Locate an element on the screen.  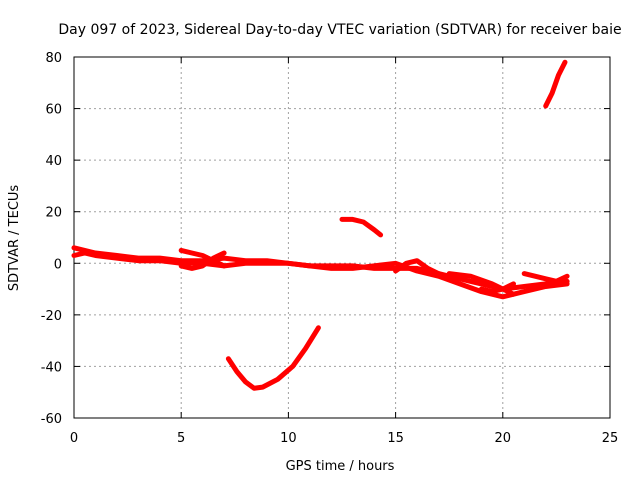
y-tick-label: -40 is located at coordinates (51, 367).